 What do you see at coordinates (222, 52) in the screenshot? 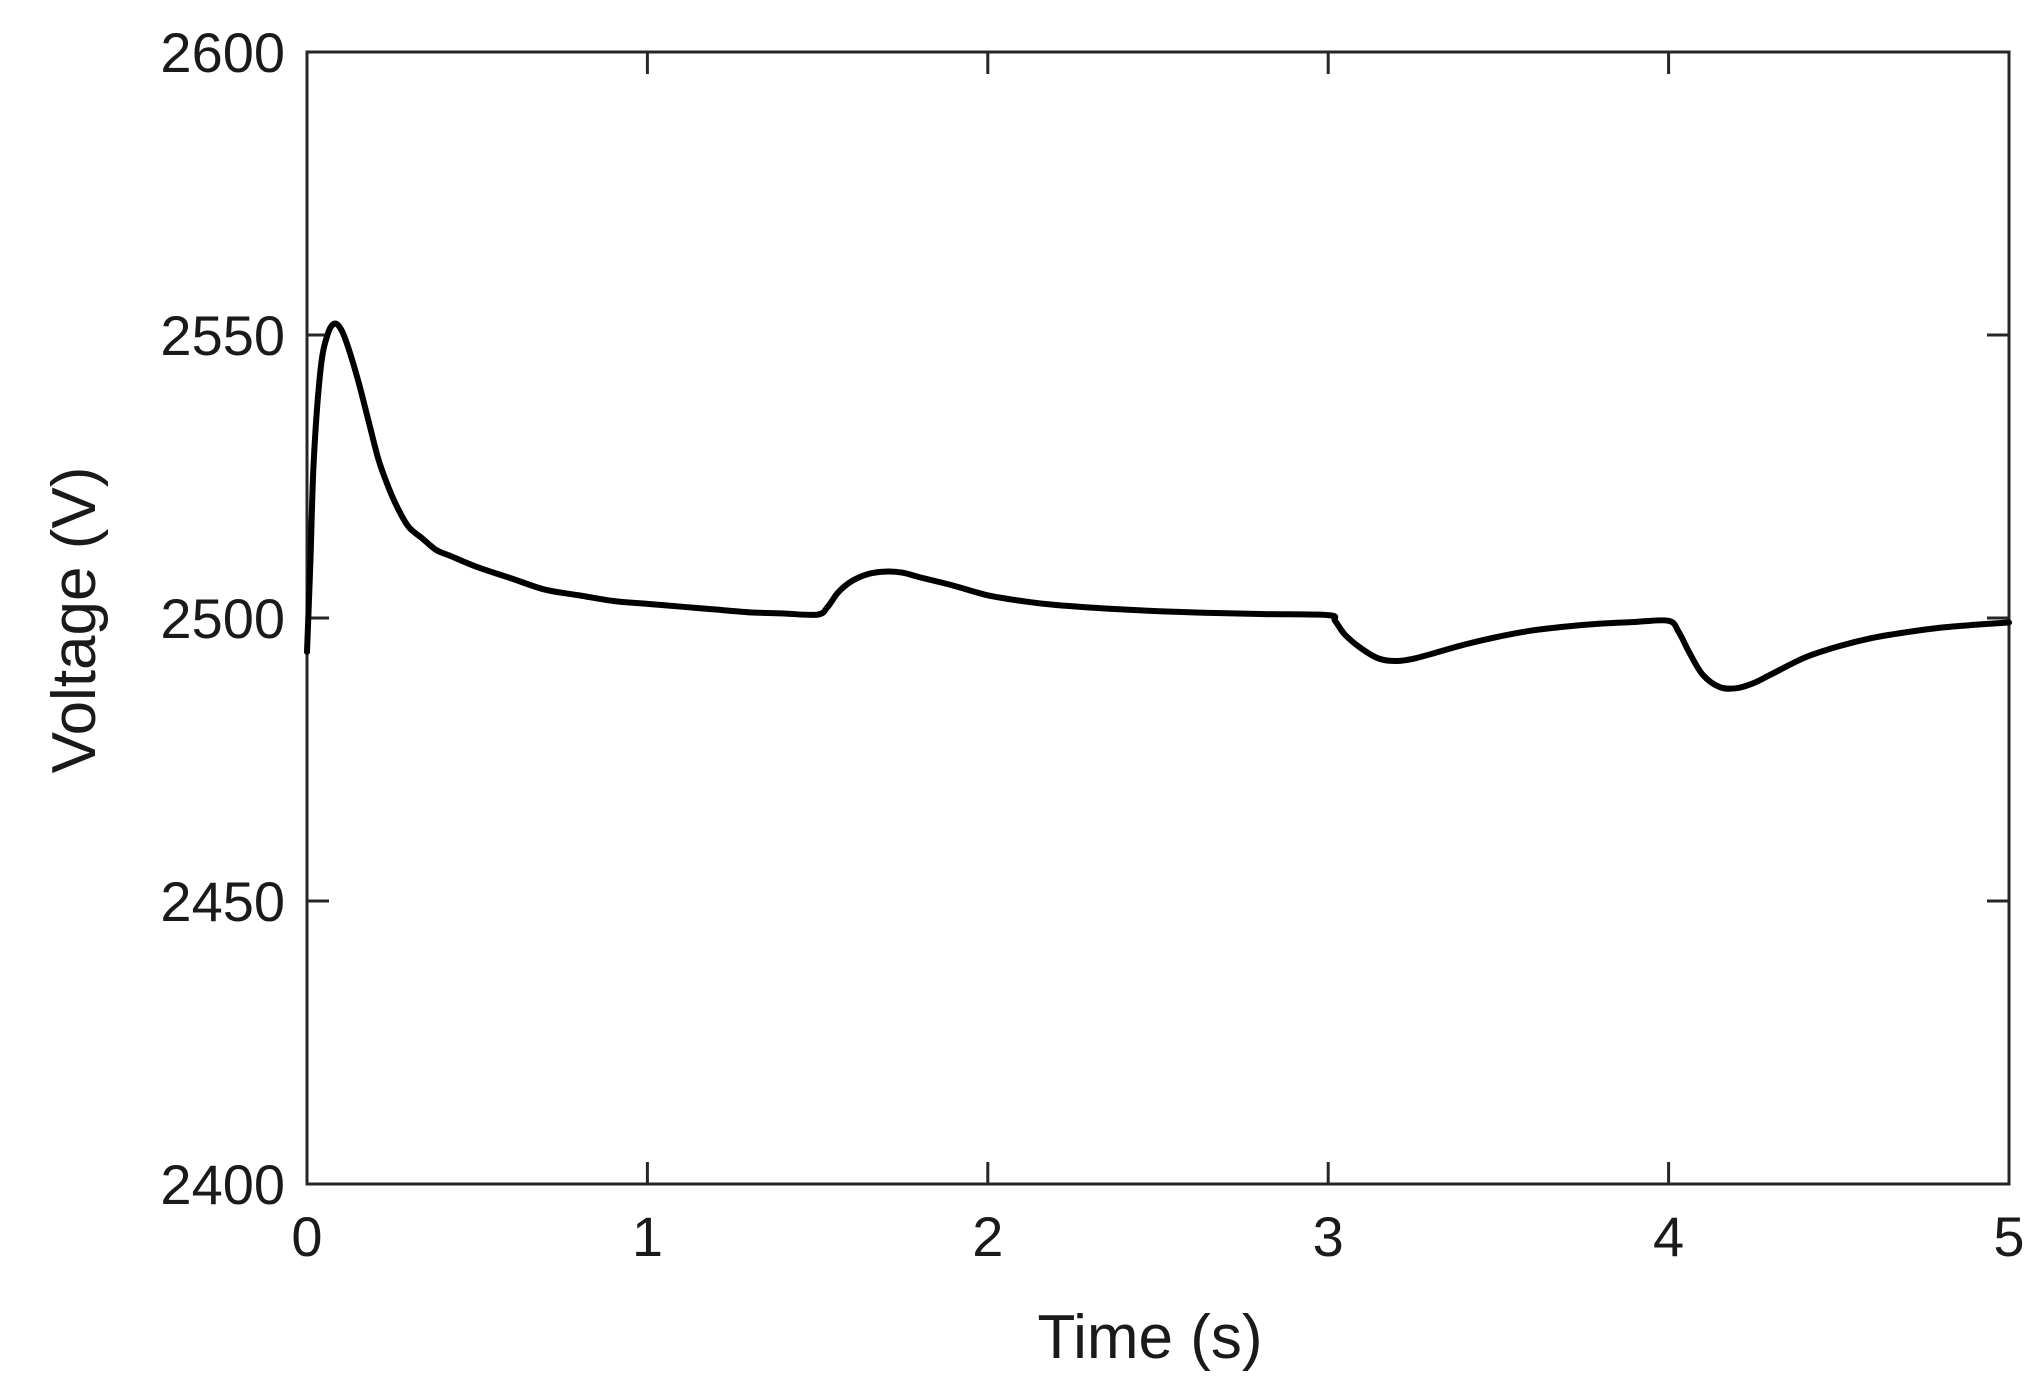
I see `y-tick-label: 2600` at bounding box center [222, 52].